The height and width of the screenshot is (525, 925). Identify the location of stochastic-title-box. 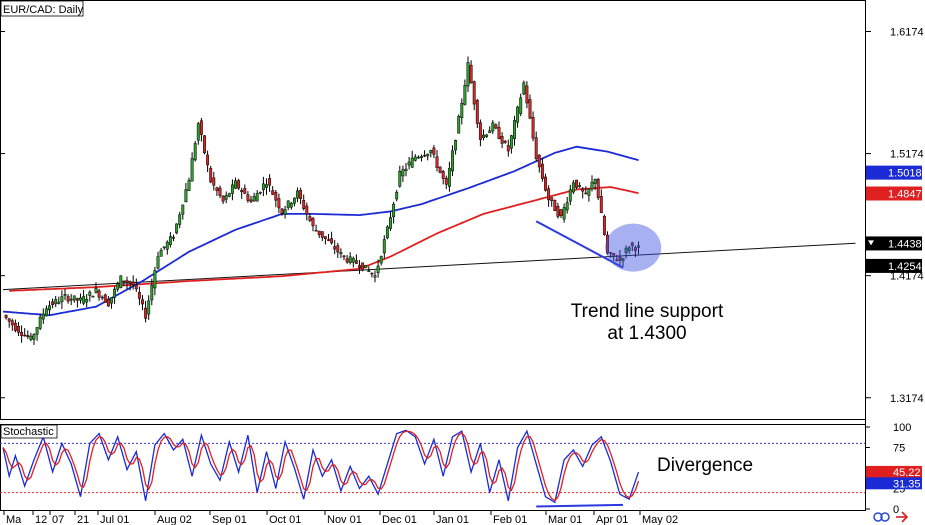
(29, 431).